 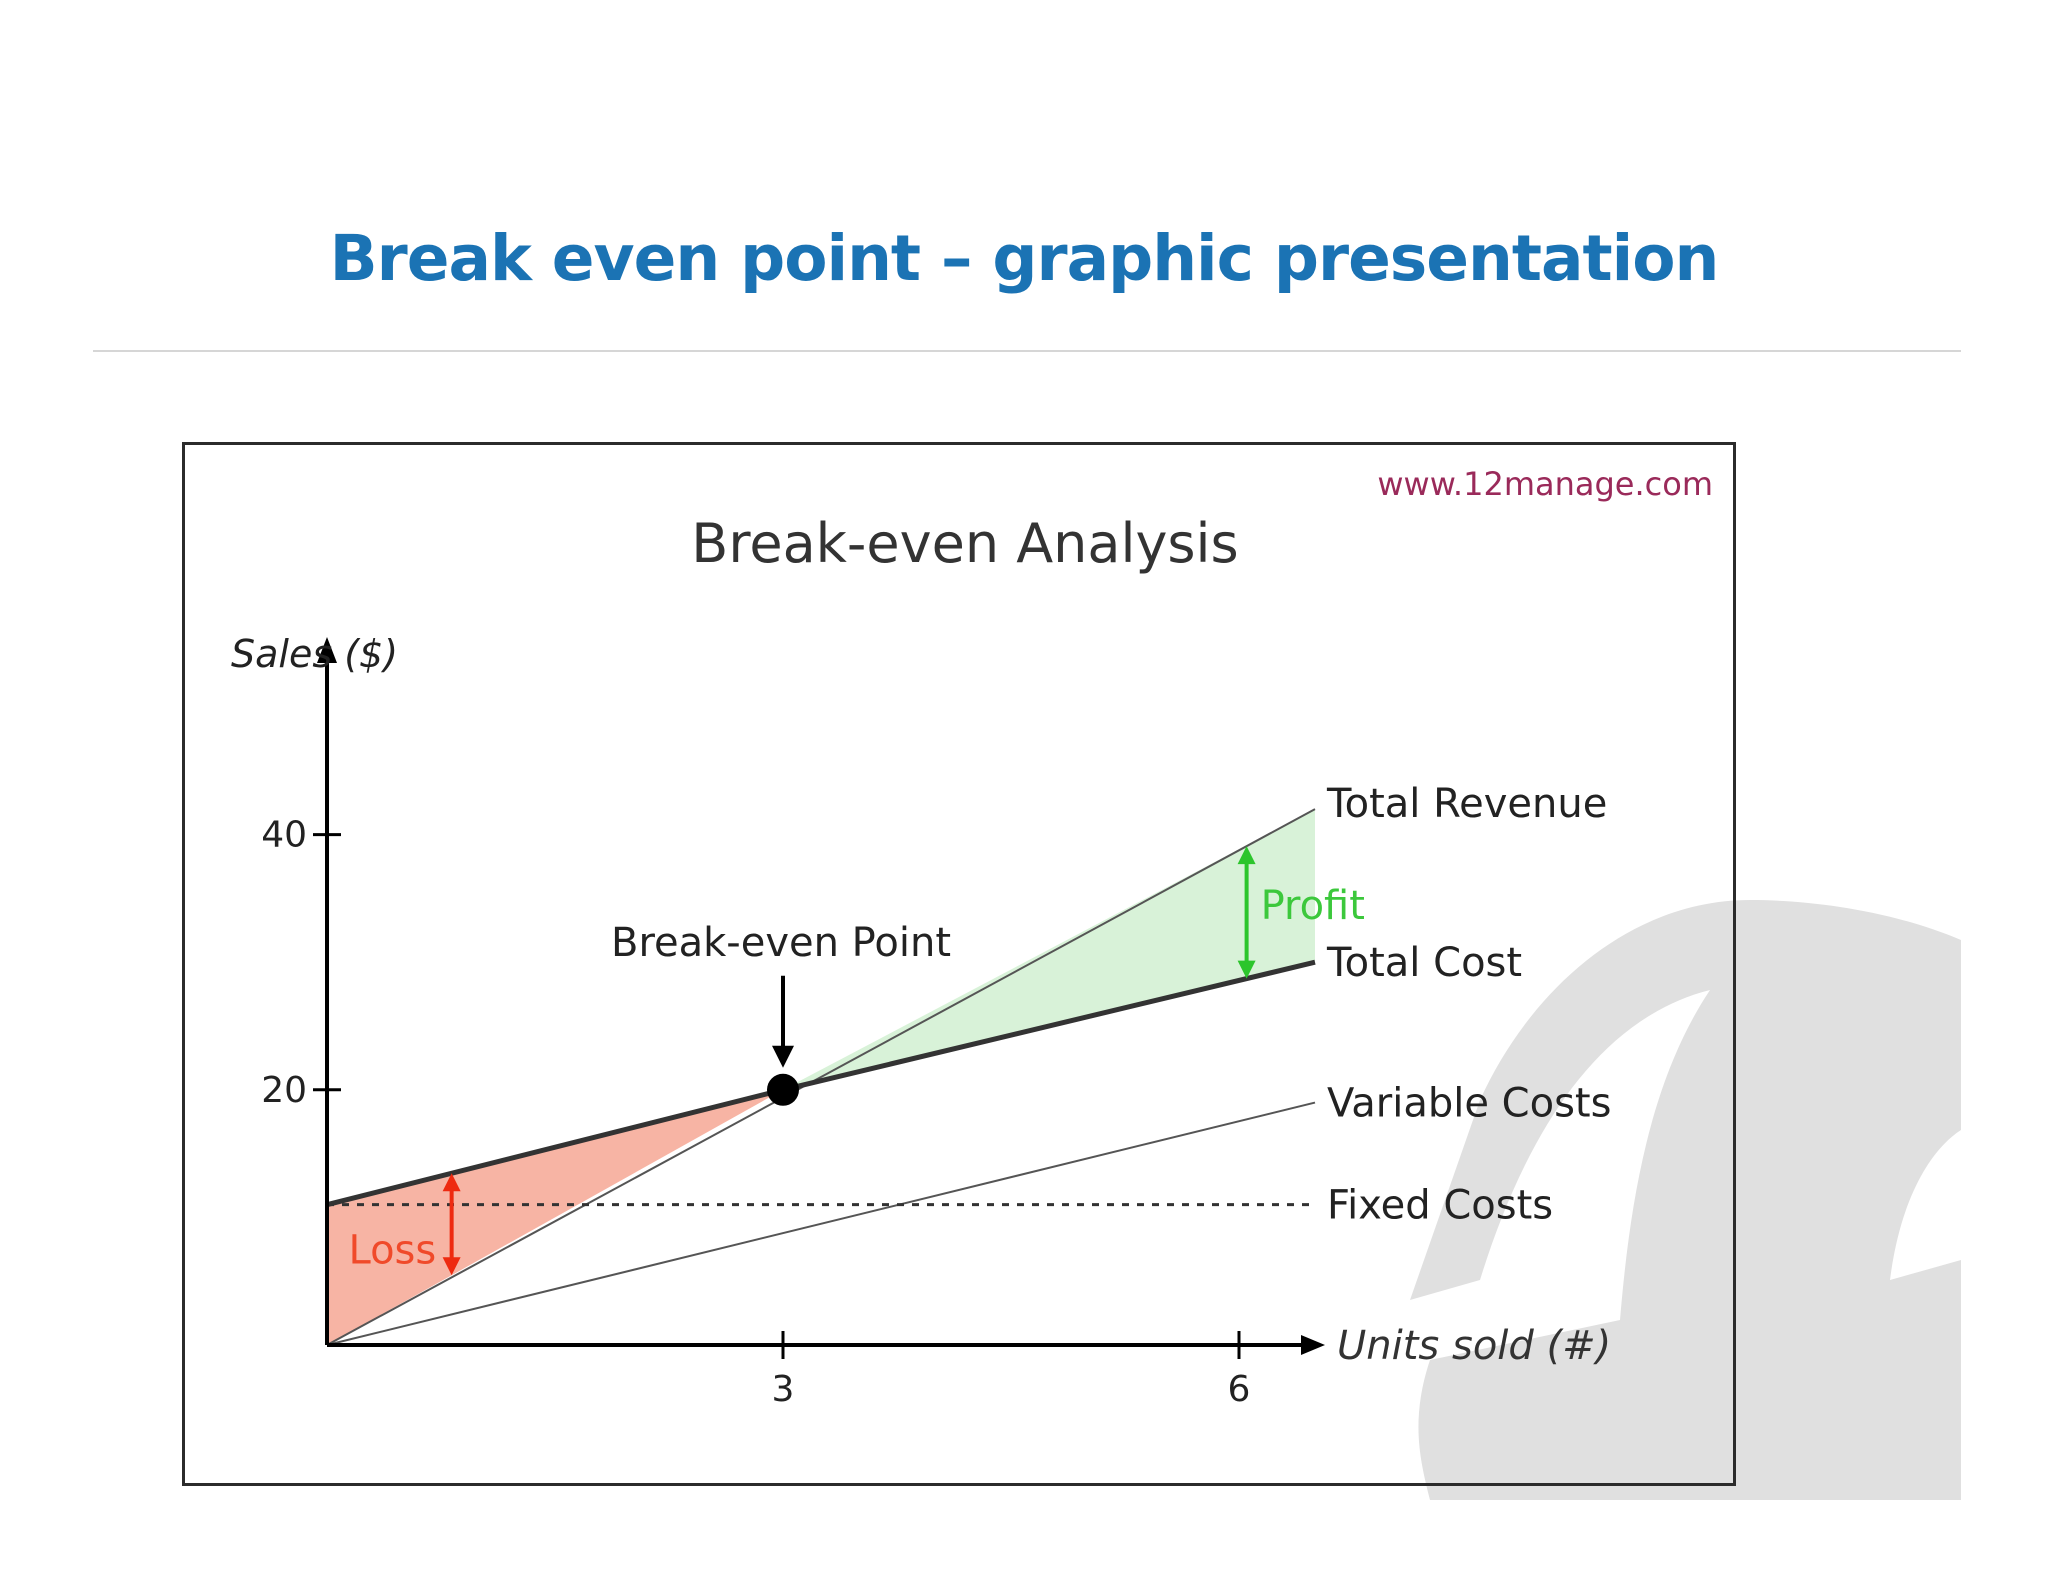 What do you see at coordinates (555, 1217) in the screenshot?
I see `loss-region` at bounding box center [555, 1217].